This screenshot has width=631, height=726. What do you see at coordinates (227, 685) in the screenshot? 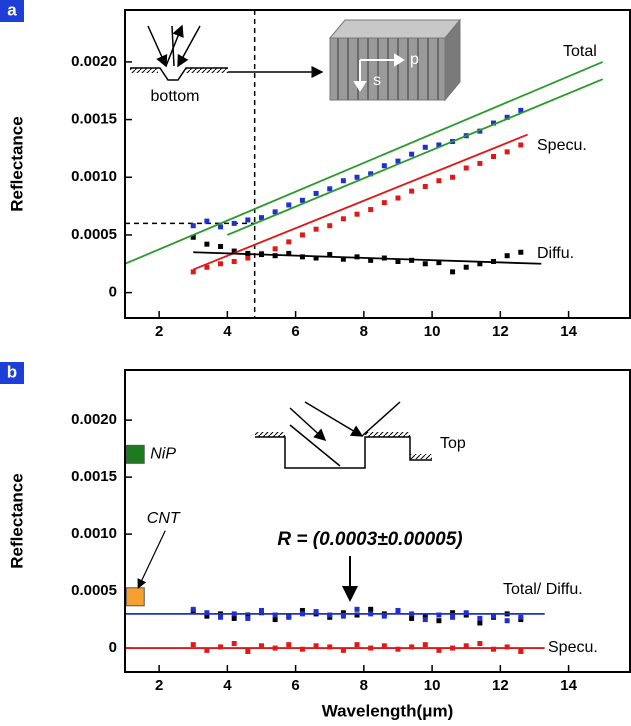
I see `x-tick-label: 4` at bounding box center [227, 685].